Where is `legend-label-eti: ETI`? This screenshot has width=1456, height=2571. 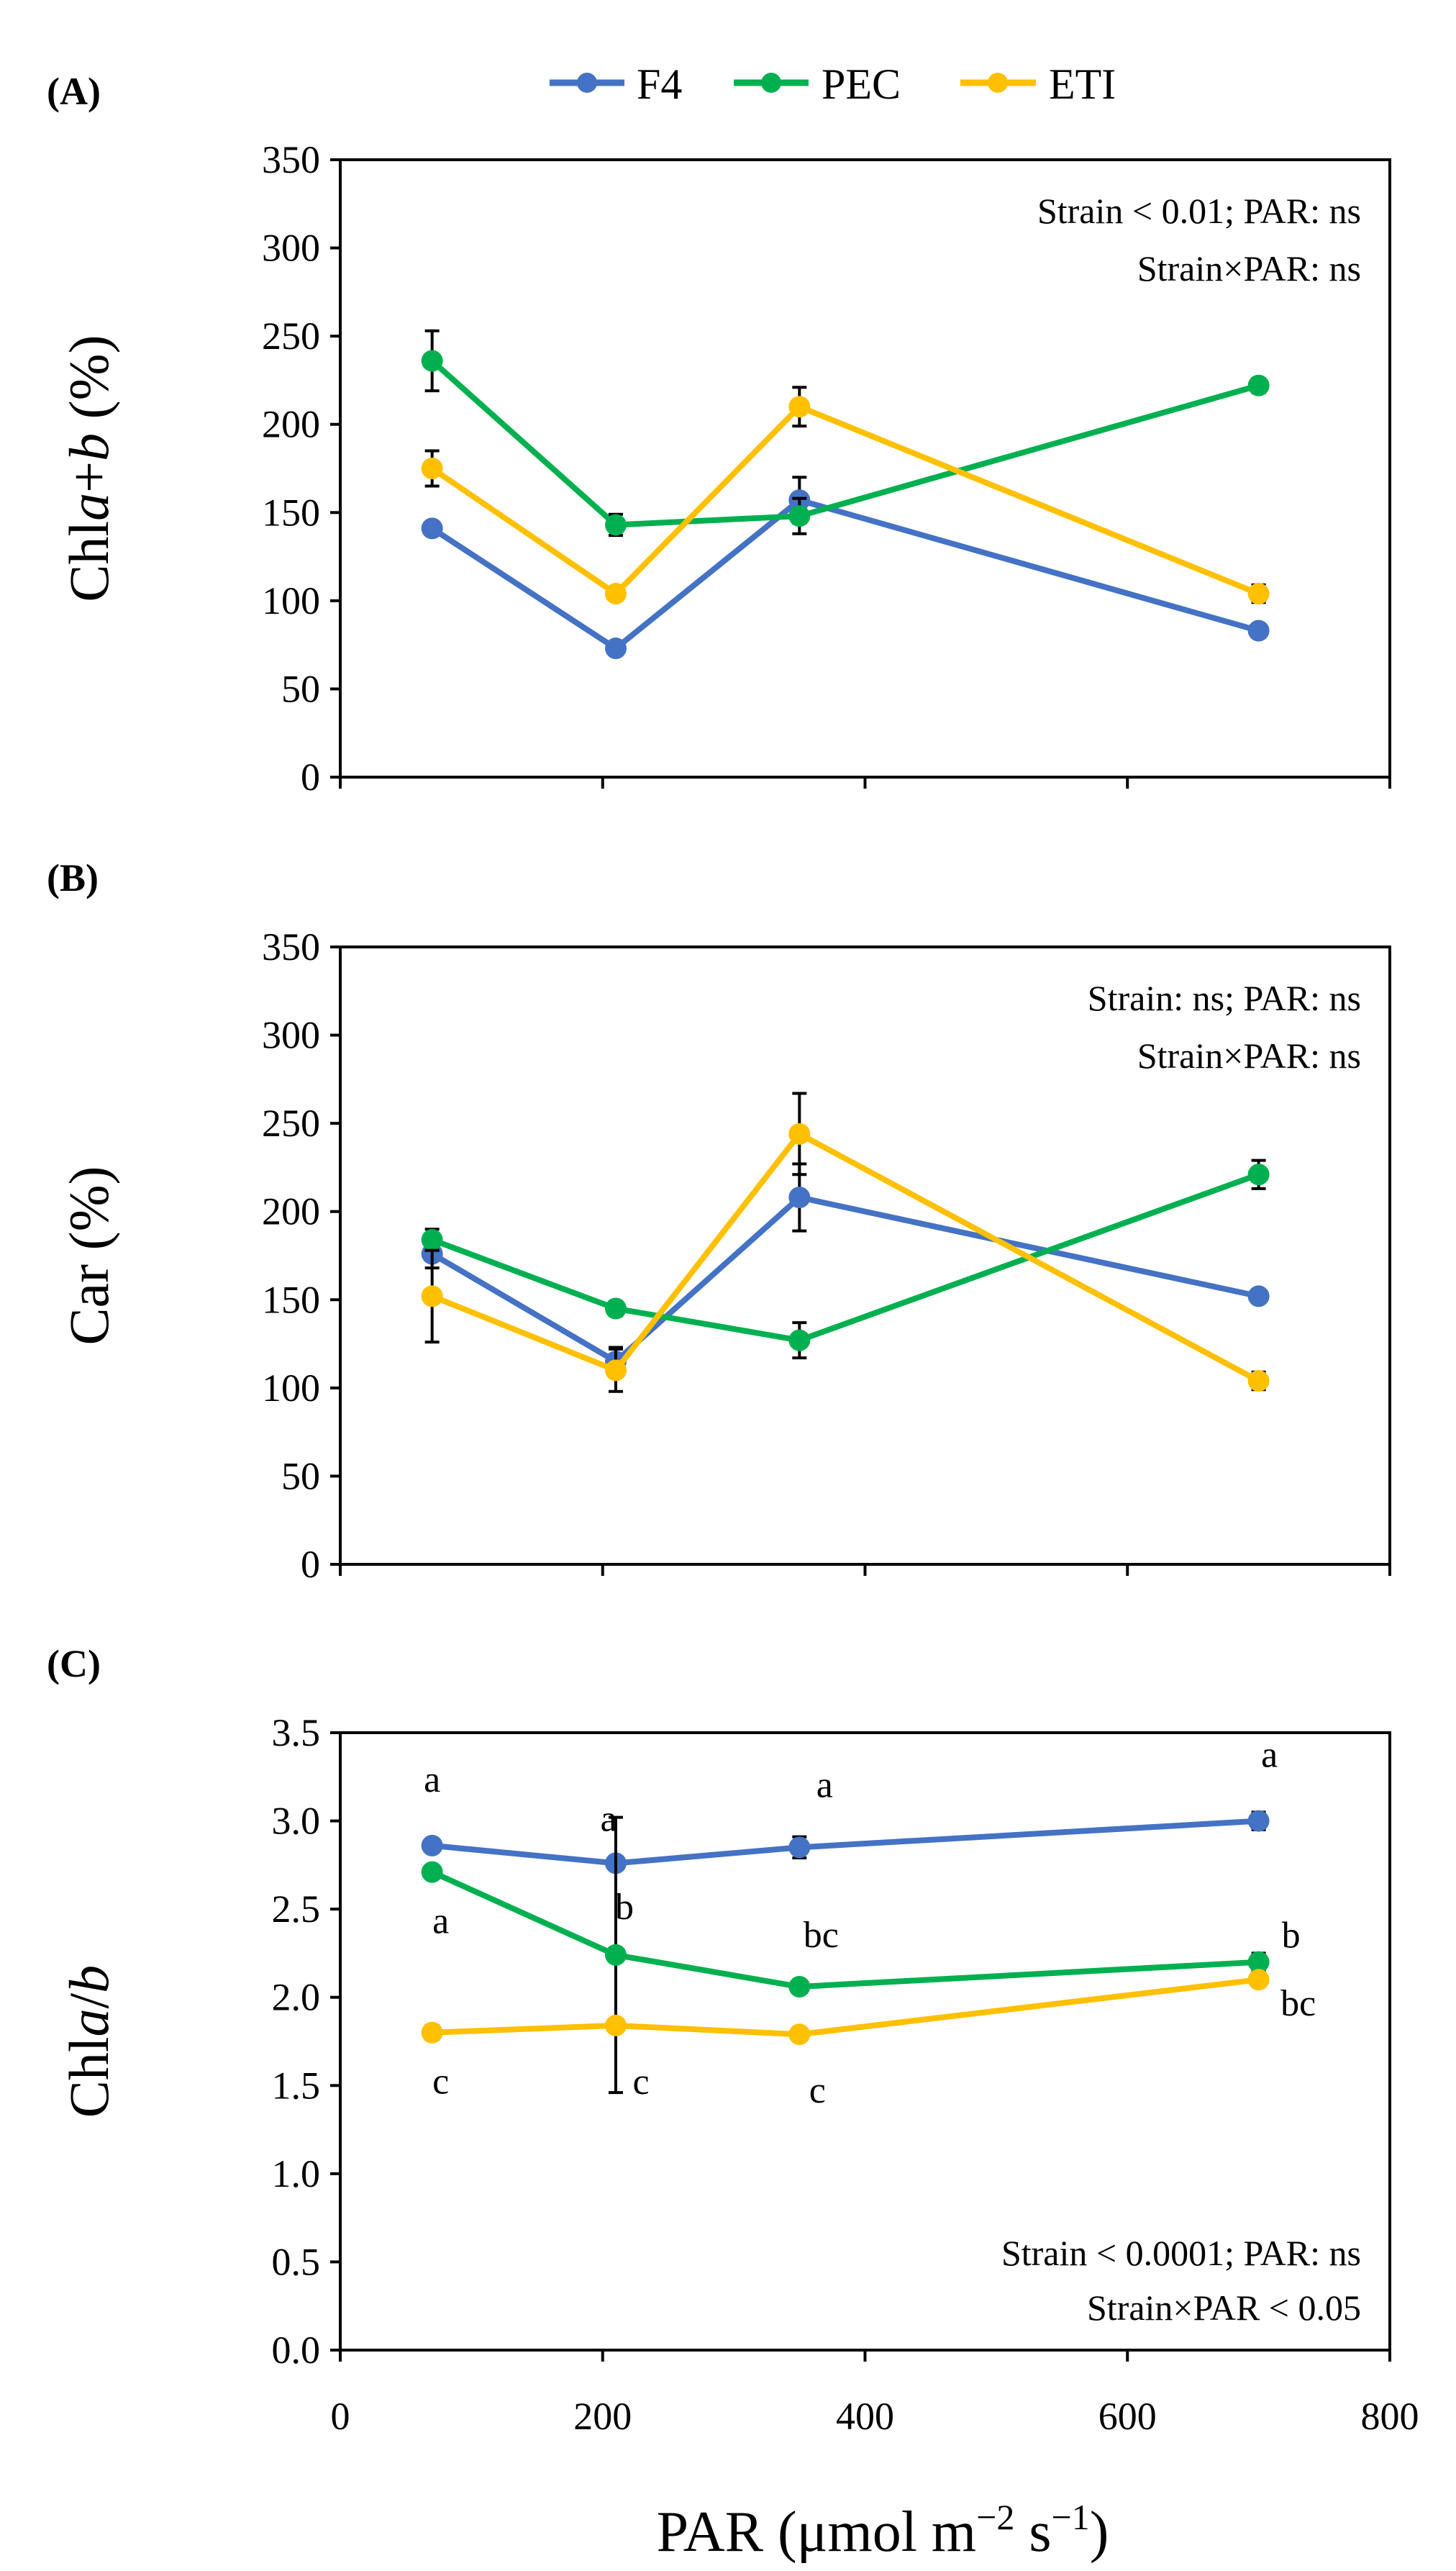
legend-label-eti: ETI is located at coordinates (1082, 84).